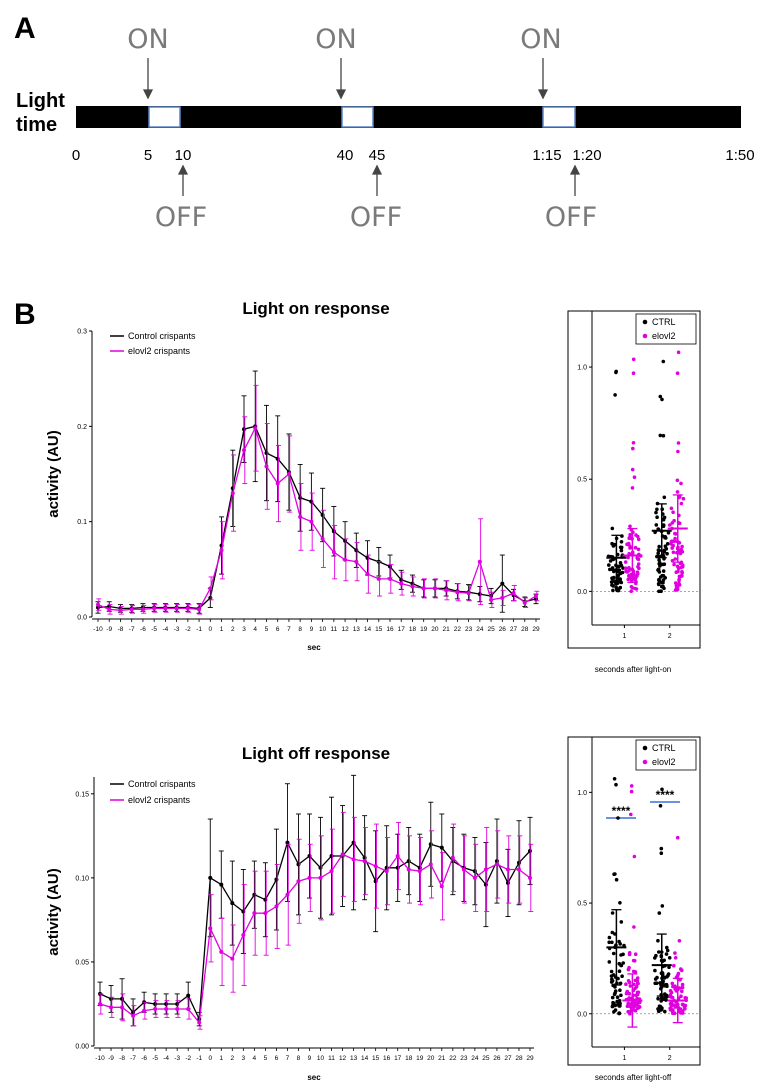 The height and width of the screenshot is (1084, 768). Describe the element at coordinates (413, 629) in the screenshot. I see `on-x-tick-label-28: 18` at that location.